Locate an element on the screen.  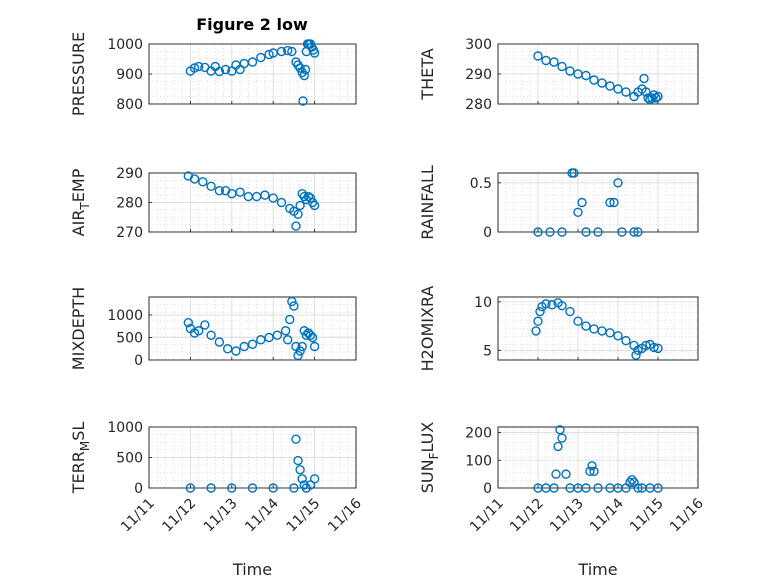
subplot-mixdepth: 0 500 1000 MIXDEPTH is located at coordinates (213, 328).